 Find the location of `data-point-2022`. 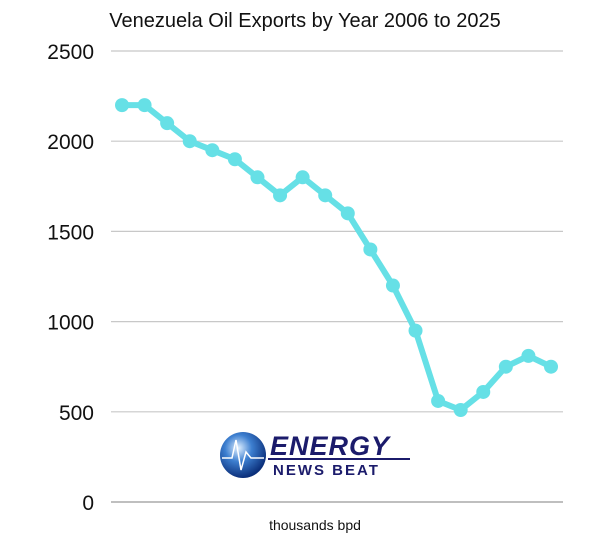

data-point-2022 is located at coordinates (483, 391).